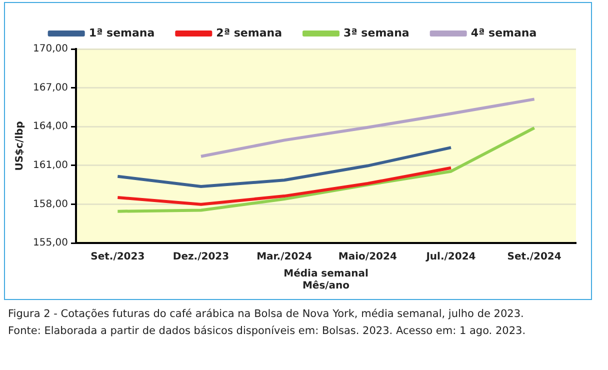  I want to click on x-tick-label: Mar./2024, so click(284, 257).